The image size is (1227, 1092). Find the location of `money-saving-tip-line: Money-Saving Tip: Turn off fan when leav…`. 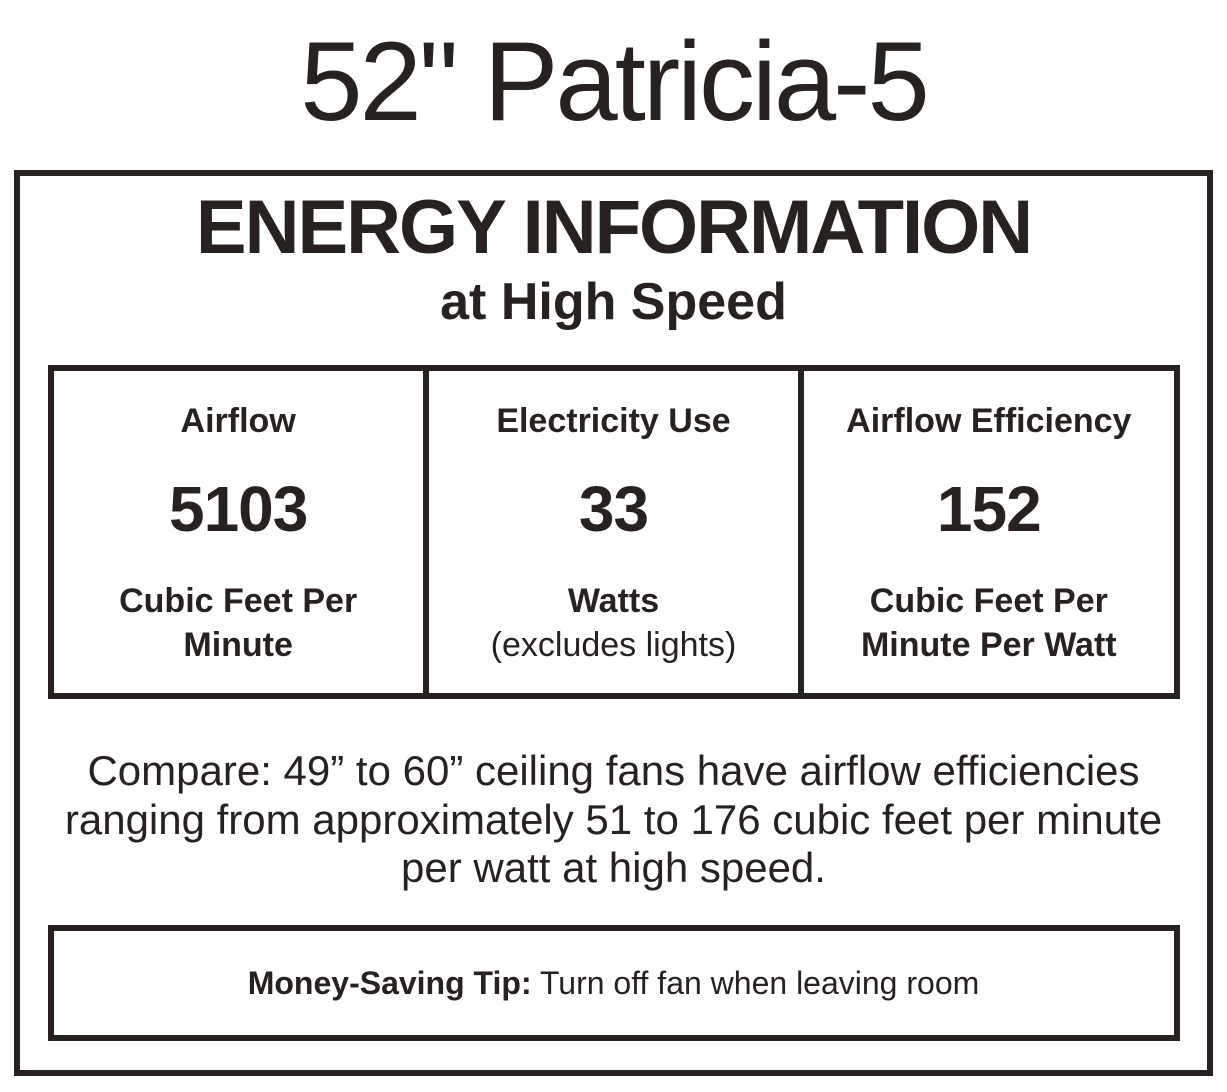

money-saving-tip-line: Money-Saving Tip: Turn off fan when leav… is located at coordinates (614, 983).